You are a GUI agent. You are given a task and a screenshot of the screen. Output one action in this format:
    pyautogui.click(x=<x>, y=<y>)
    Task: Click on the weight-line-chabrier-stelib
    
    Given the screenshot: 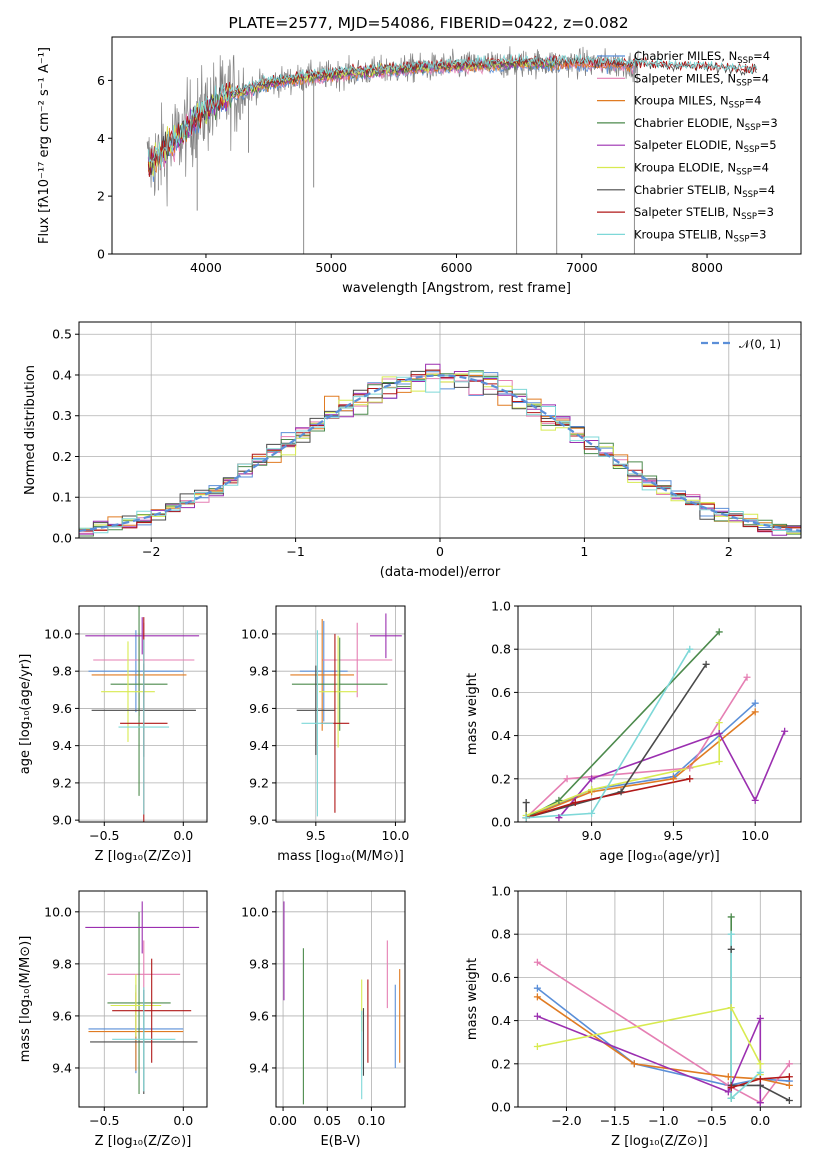 What is the action you would take?
    pyautogui.click(x=616, y=741)
    